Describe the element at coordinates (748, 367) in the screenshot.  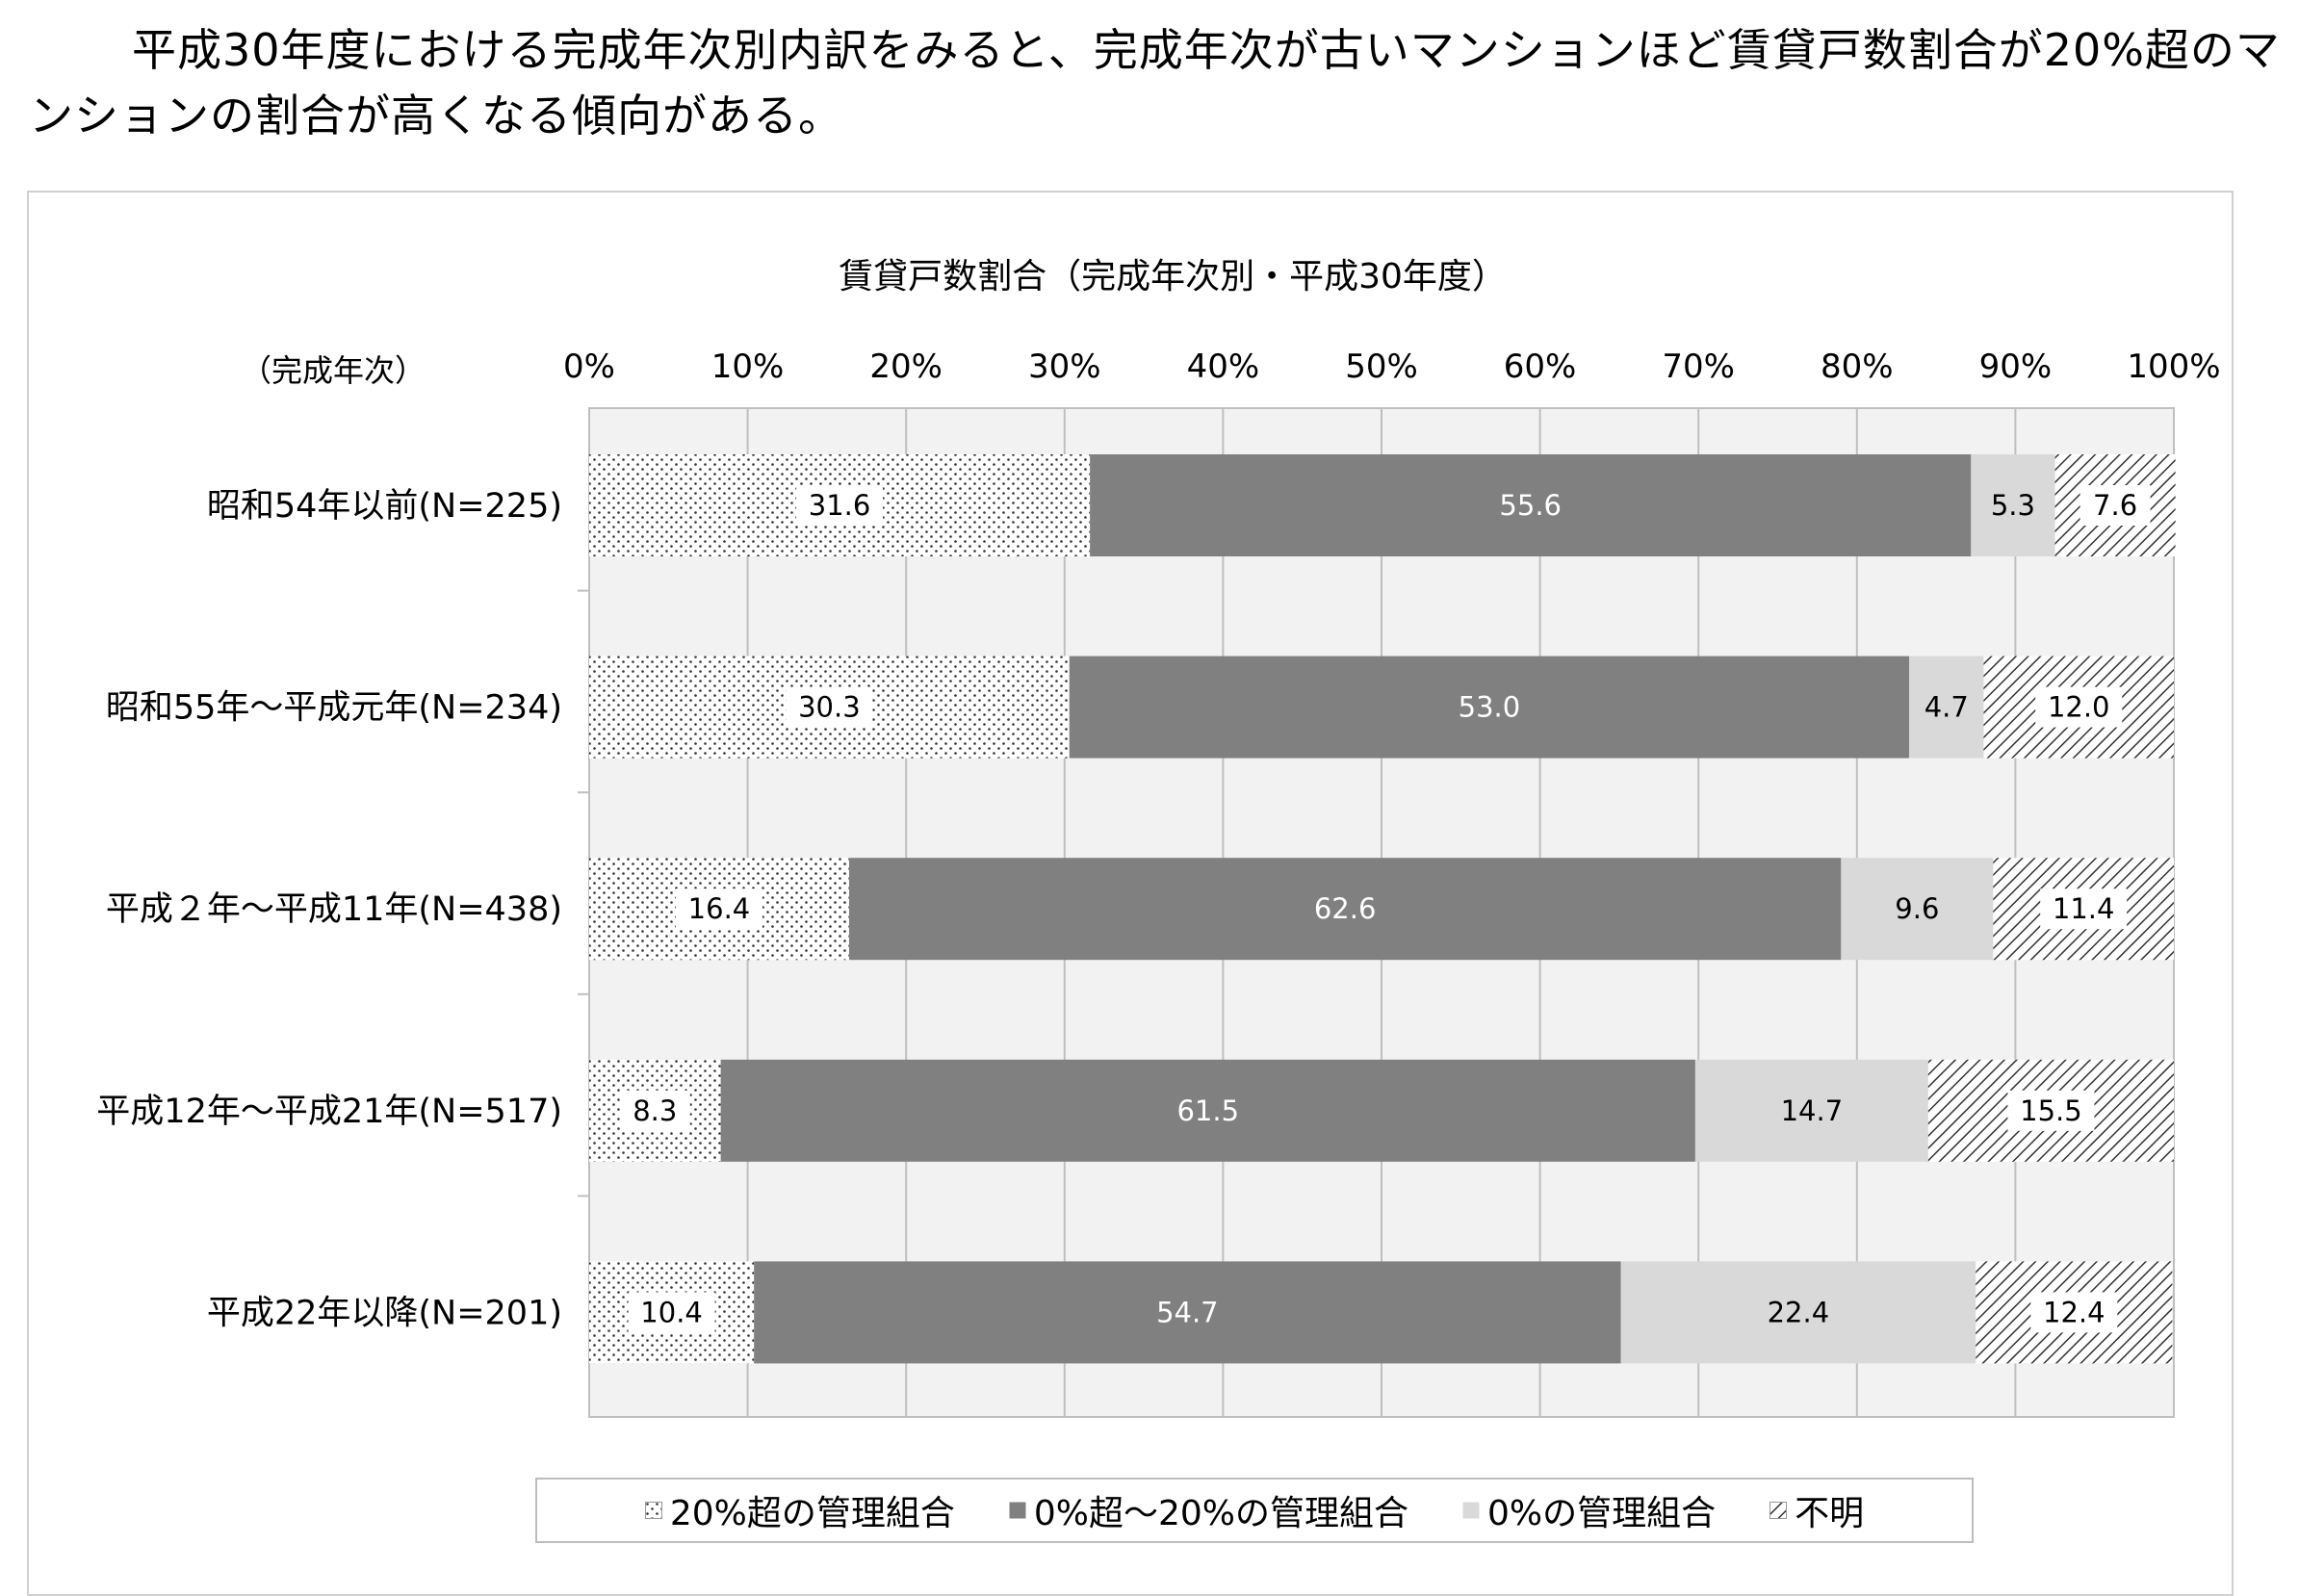
I see `x-tick-label: 10%` at that location.